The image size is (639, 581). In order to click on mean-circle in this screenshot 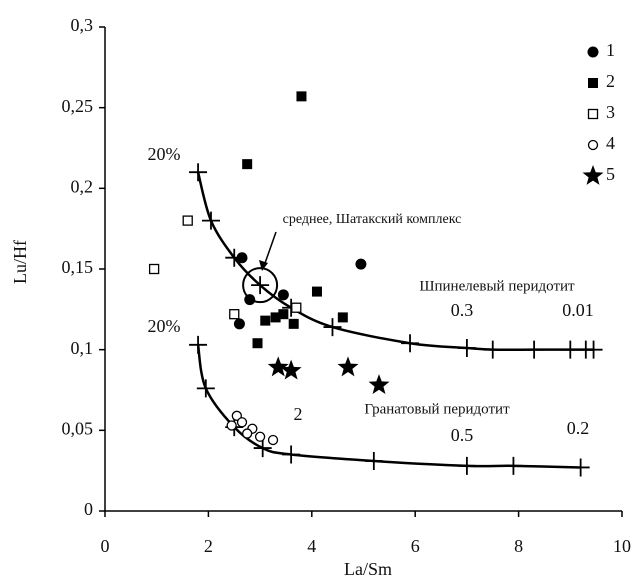, I will do `click(260, 285)`.